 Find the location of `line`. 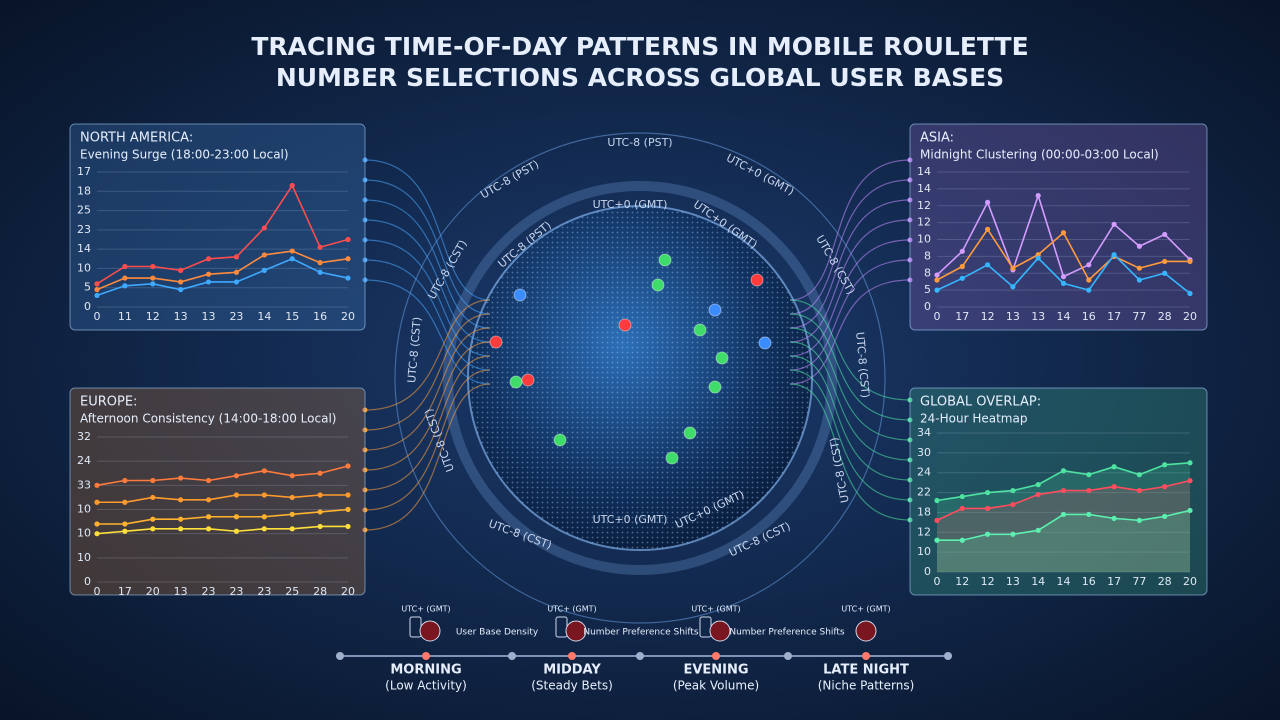

line is located at coordinates (223, 516).